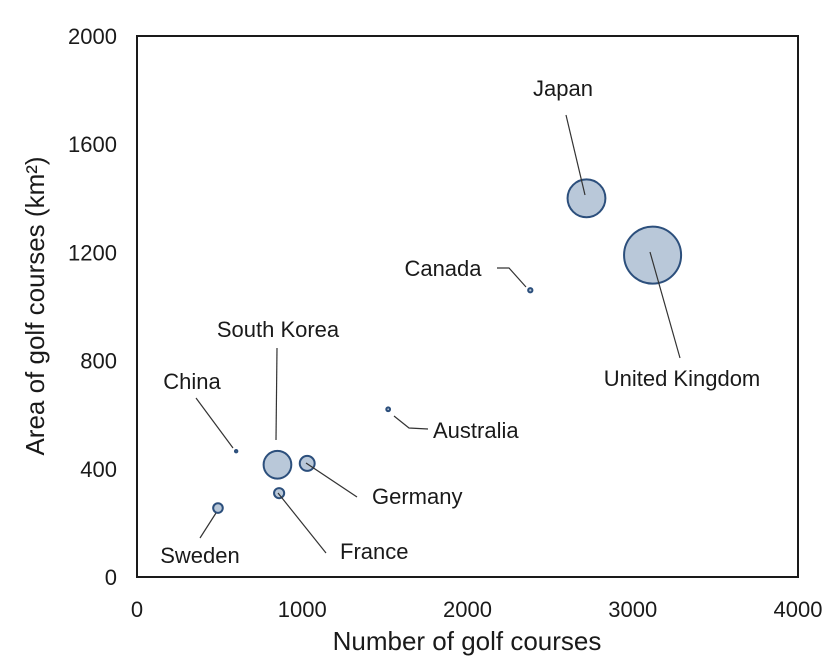 The width and height of the screenshot is (834, 670). Describe the element at coordinates (35, 305) in the screenshot. I see `y-axis-title: Area of golf courses (km²)` at that location.